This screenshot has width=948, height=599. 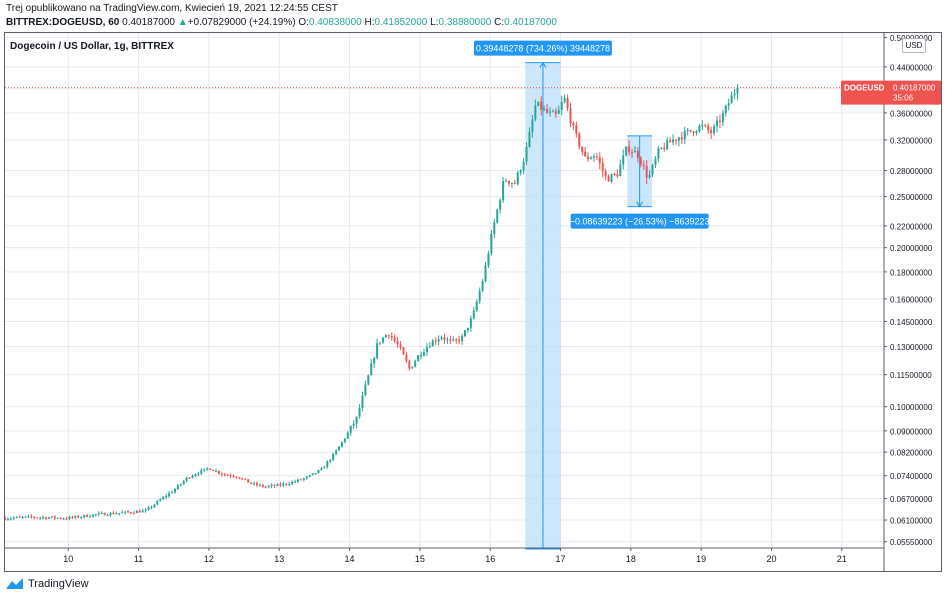 What do you see at coordinates (530, 22) in the screenshot?
I see `close-value: 0.40187000` at bounding box center [530, 22].